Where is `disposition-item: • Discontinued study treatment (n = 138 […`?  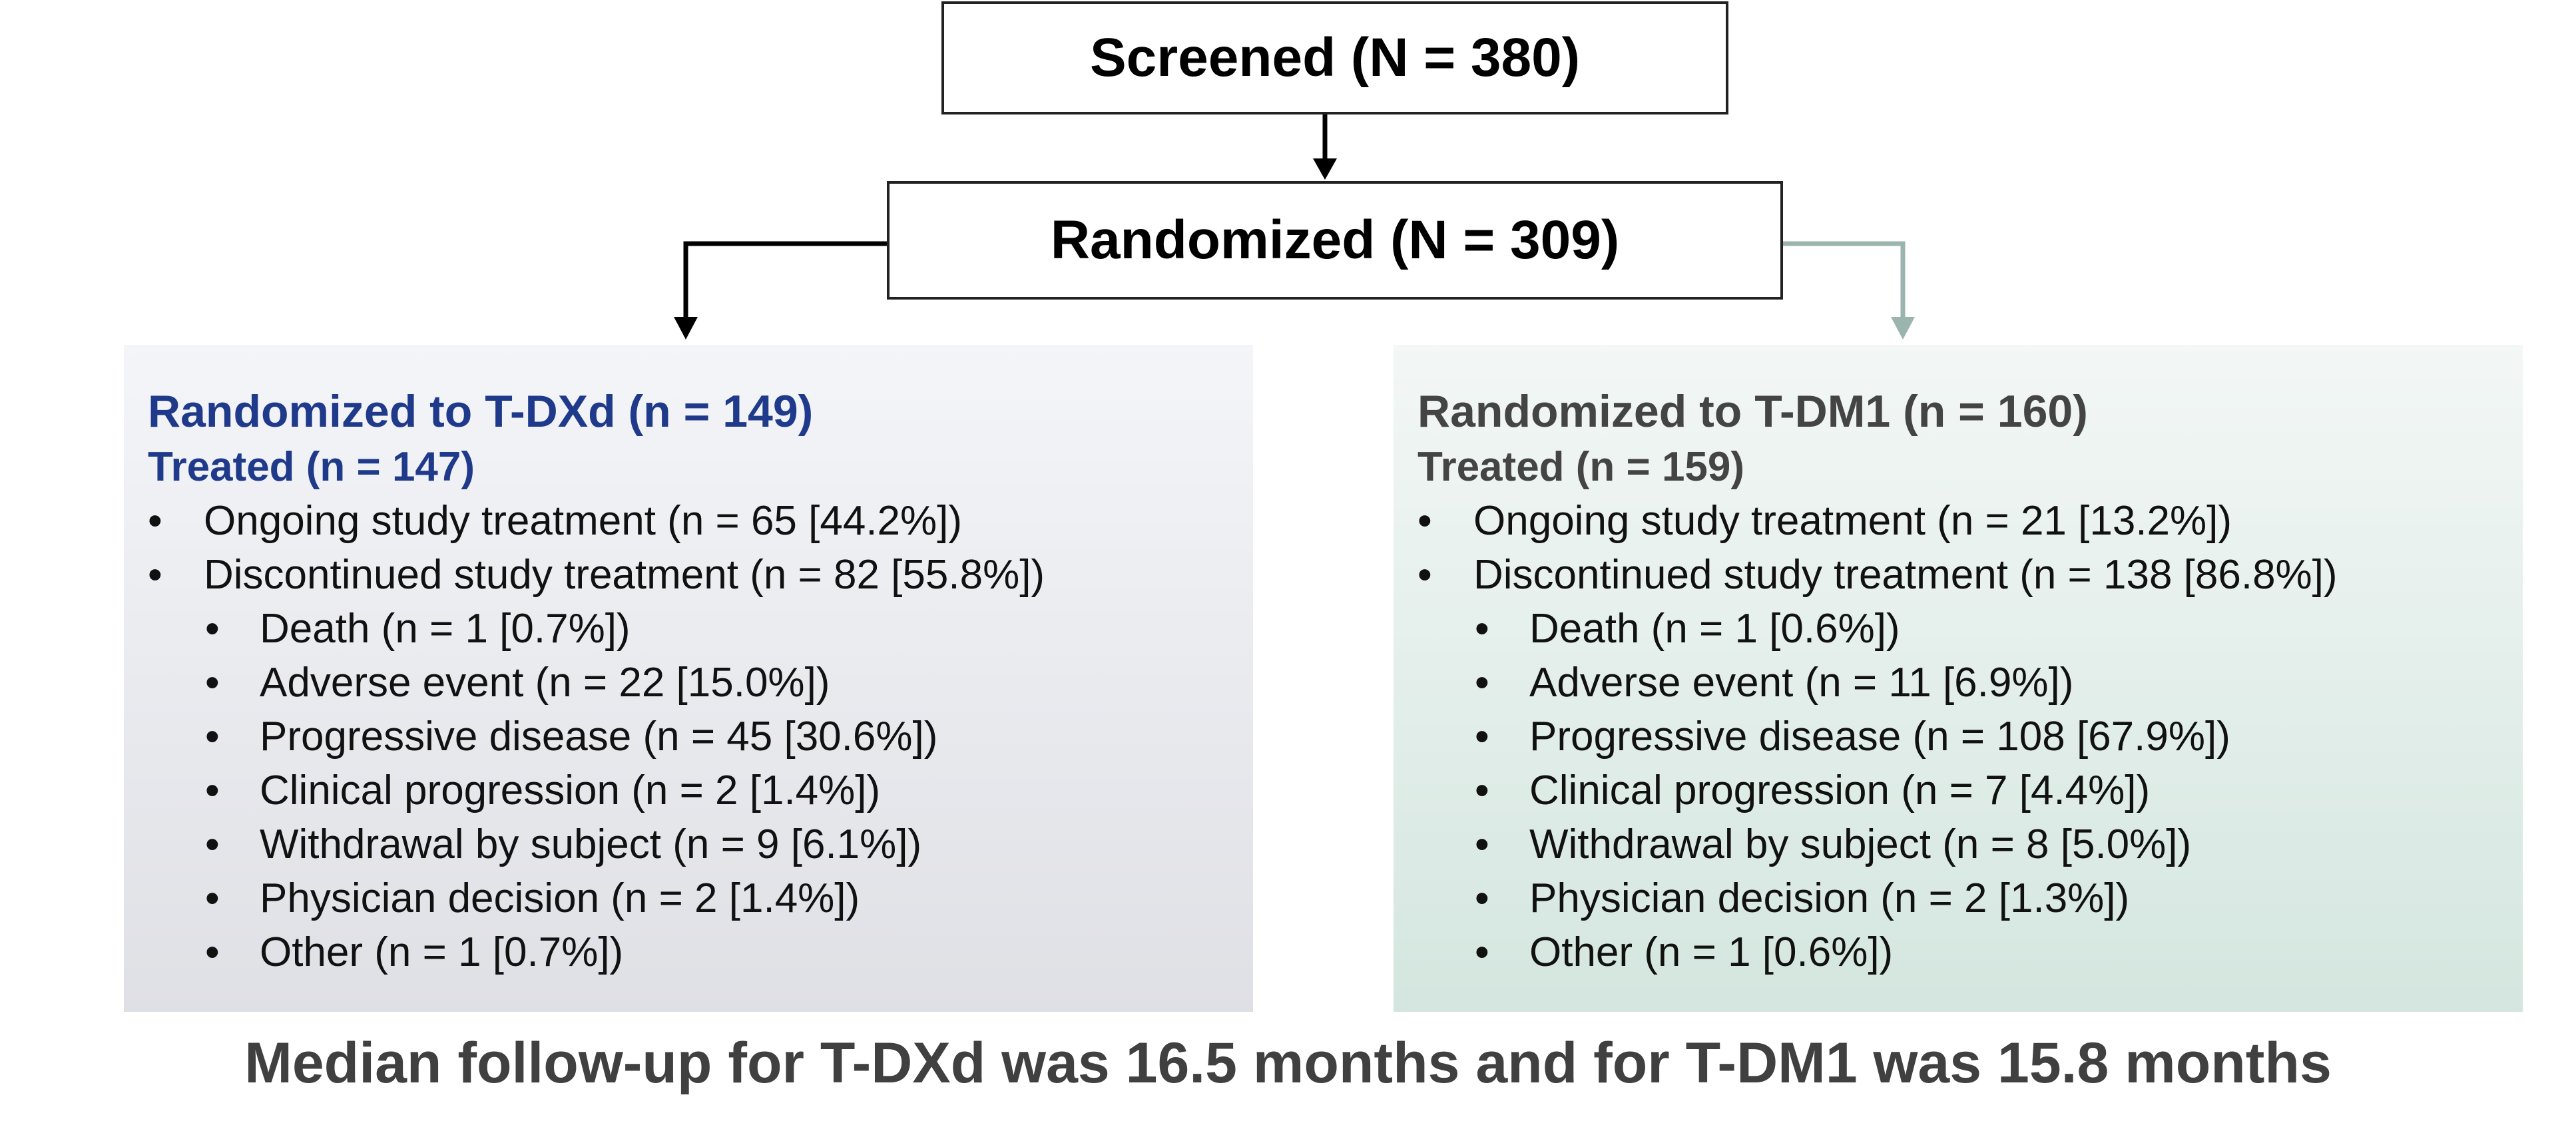 disposition-item: • Discontinued study treatment (n = 138 [… is located at coordinates (1970, 575).